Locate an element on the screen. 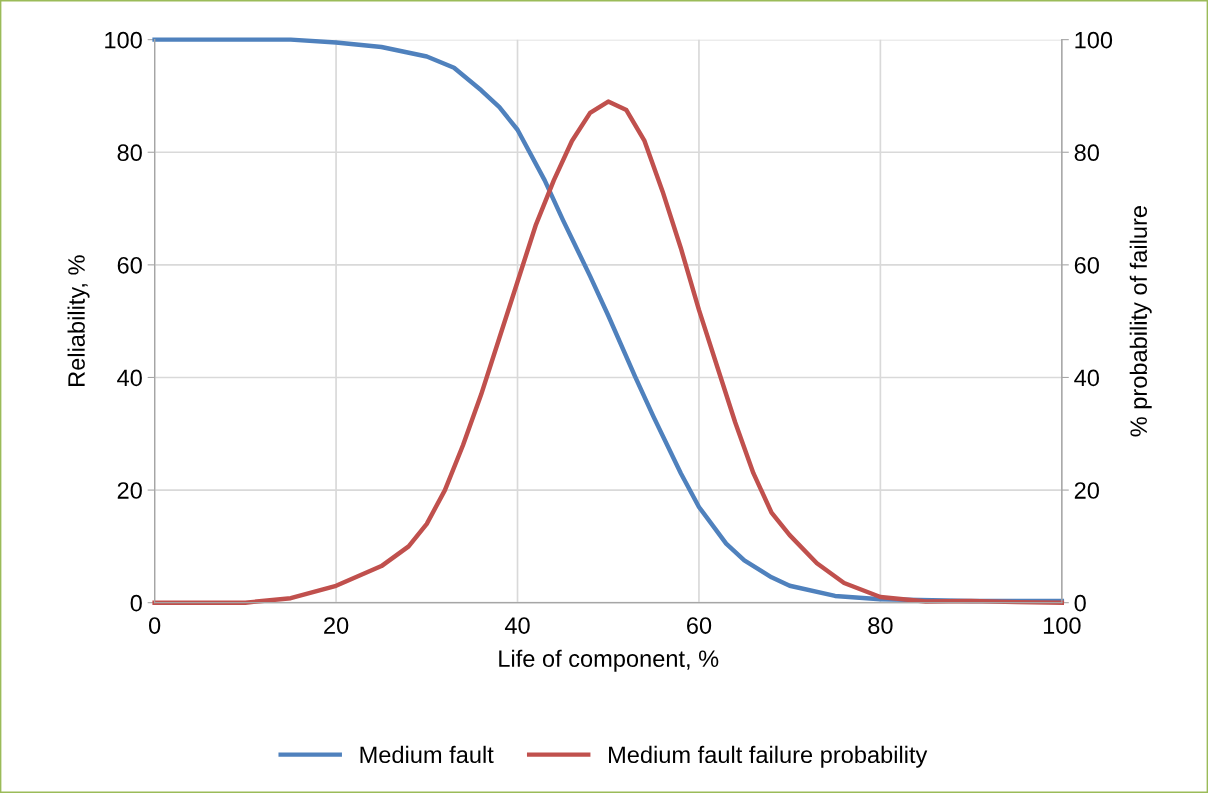  x-axis-title: Life of component, % is located at coordinates (609, 660).